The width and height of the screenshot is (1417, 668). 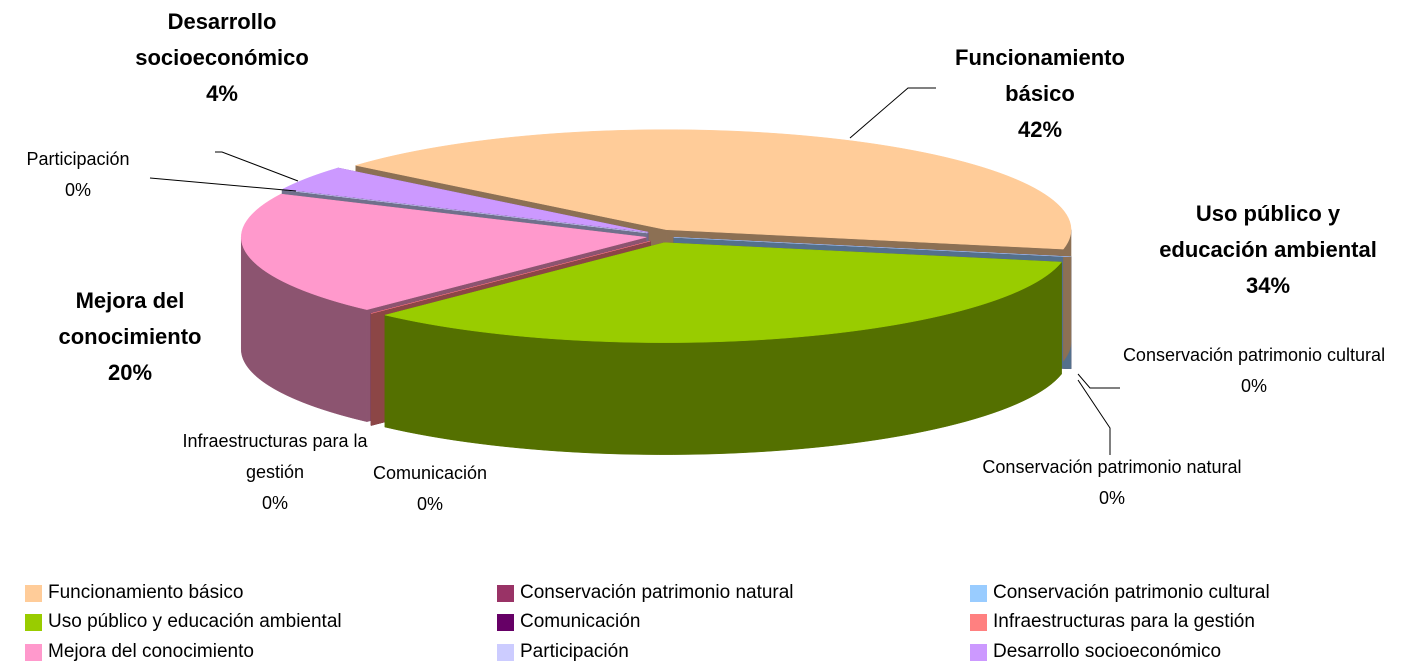 I want to click on data-label-name: Conservación patrimonio natural, so click(x=1112, y=467).